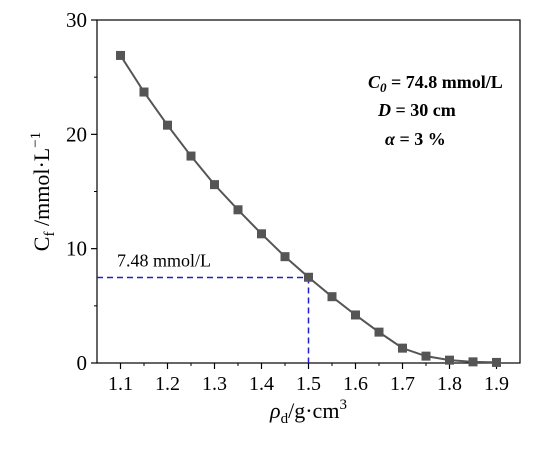  Describe the element at coordinates (82, 363) in the screenshot. I see `y-tick-label: 0` at that location.